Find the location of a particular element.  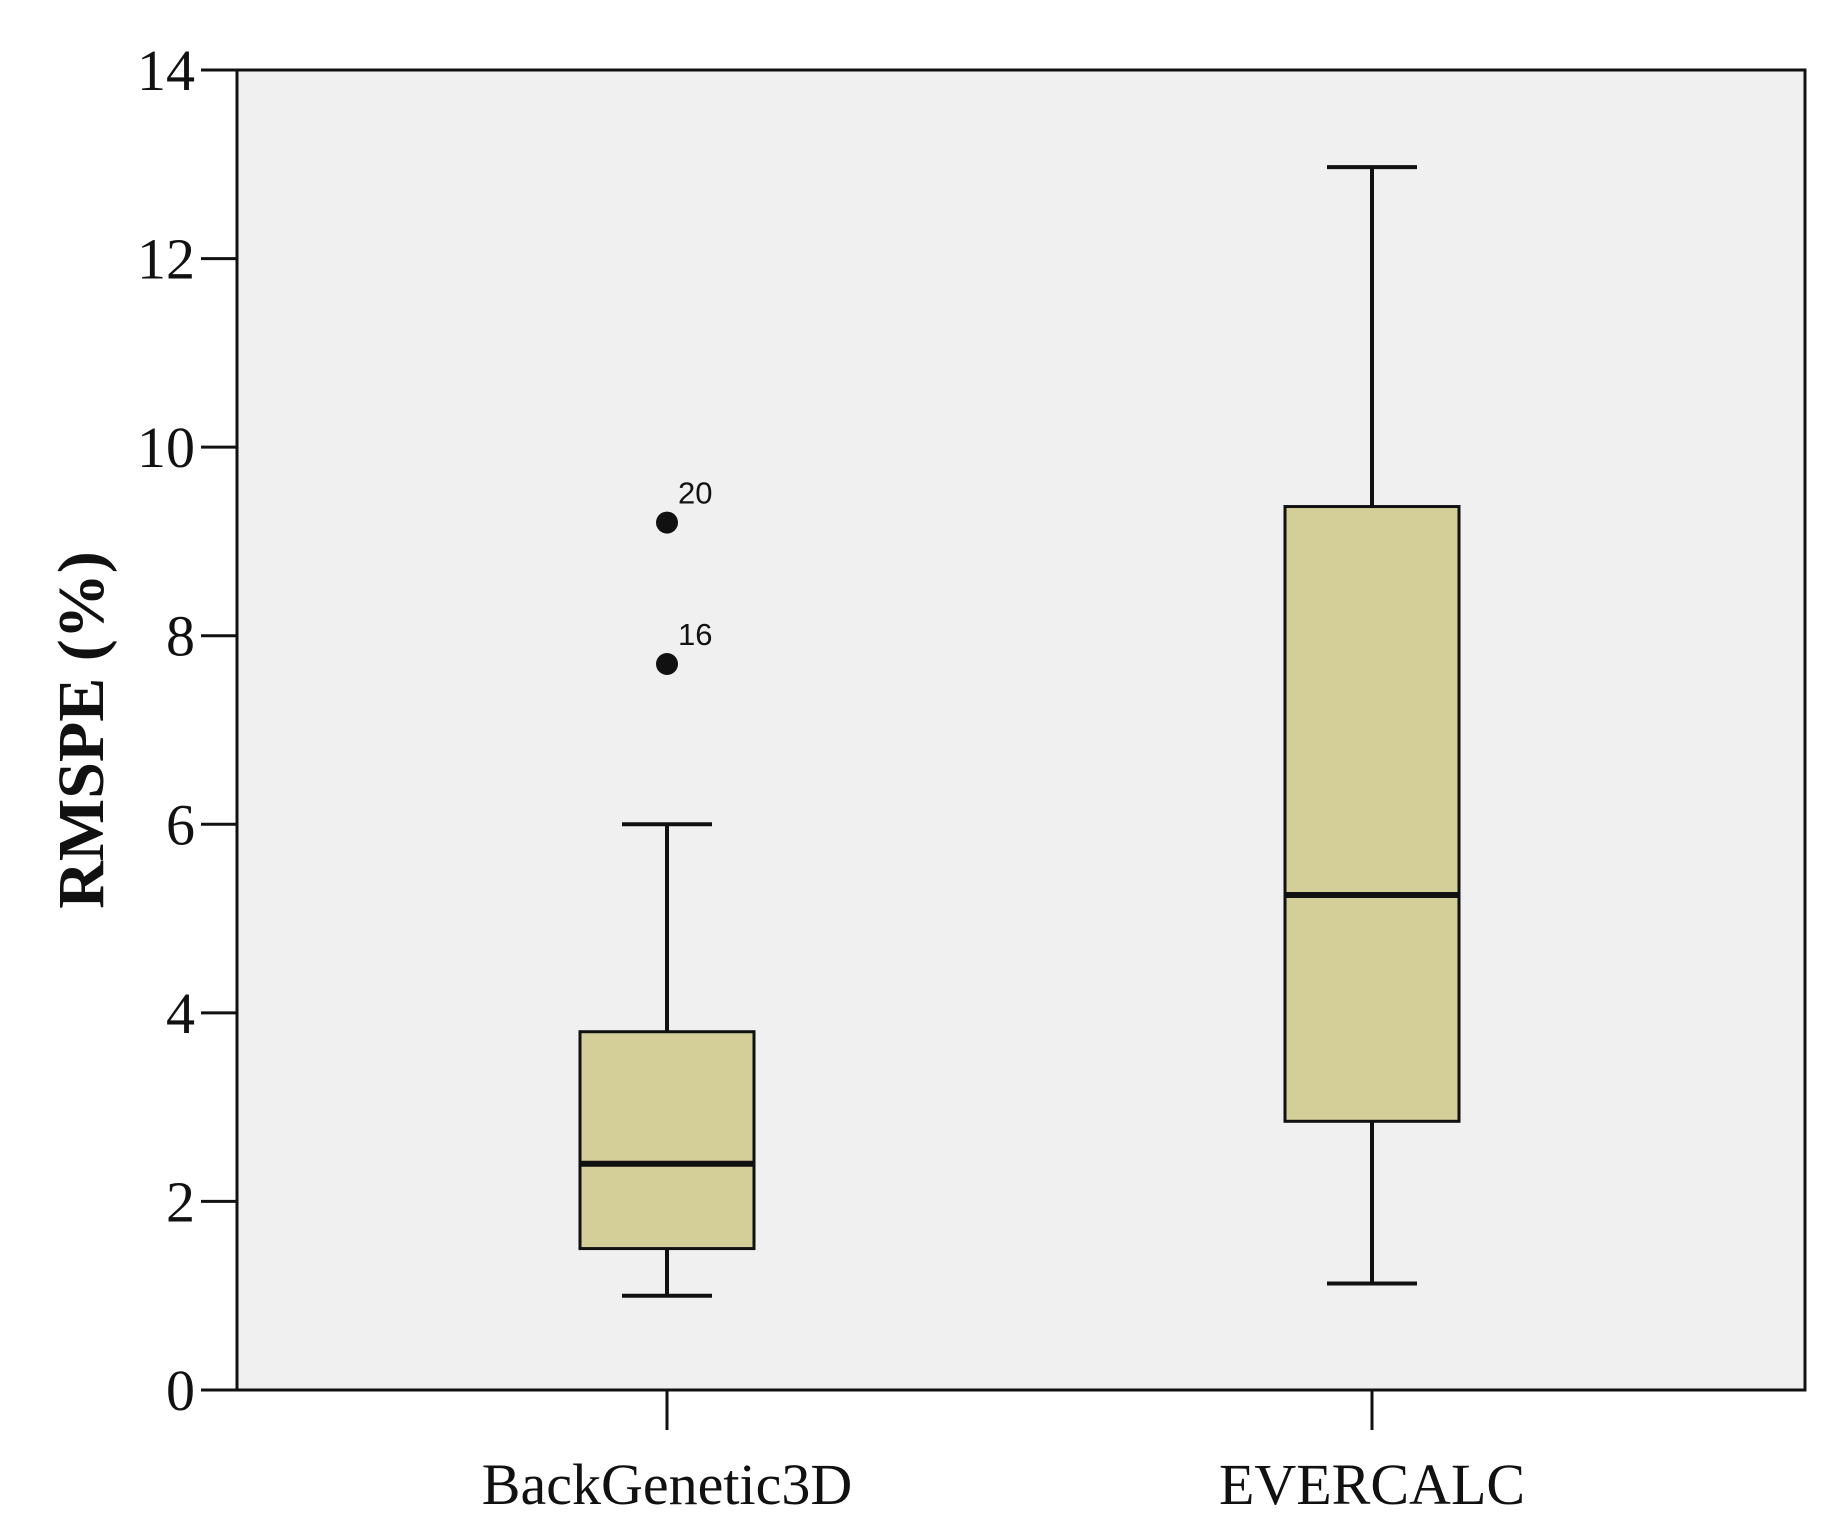

y-tick-label-14: 14 is located at coordinates (166, 70).